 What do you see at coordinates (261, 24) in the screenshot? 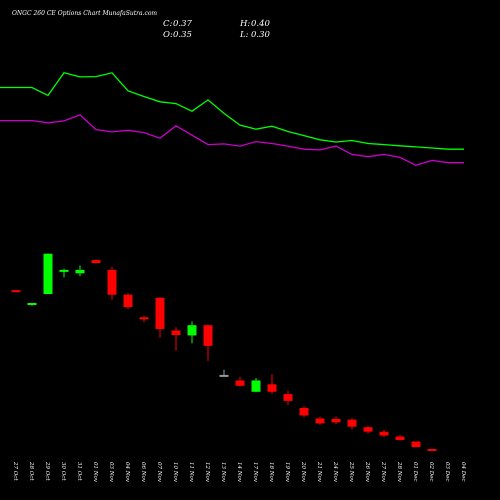
I see `high-value: 0.40` at bounding box center [261, 24].